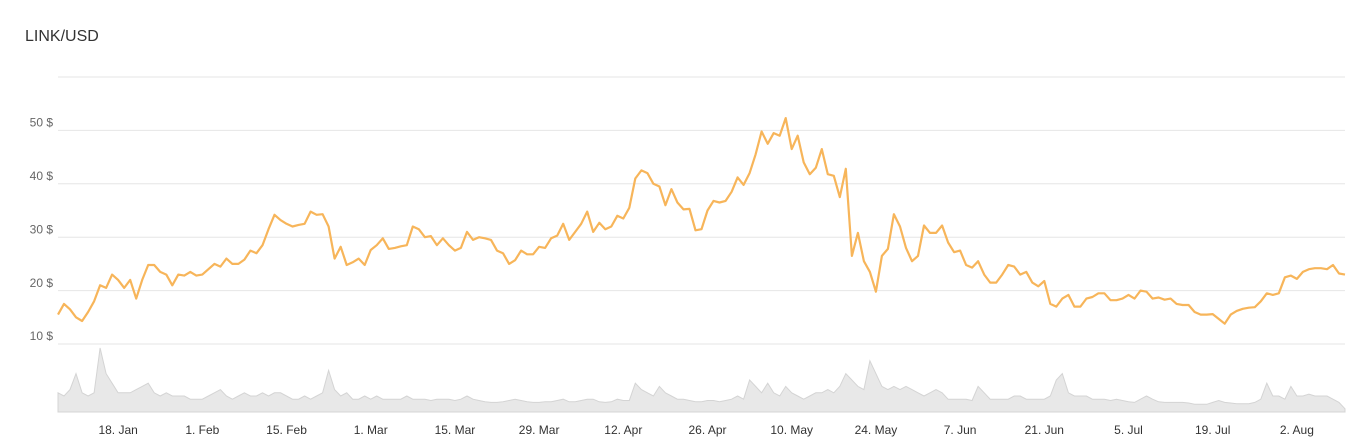 The image size is (1370, 447). What do you see at coordinates (117, 430) in the screenshot?
I see `x-tick-label: 18. Jan` at bounding box center [117, 430].